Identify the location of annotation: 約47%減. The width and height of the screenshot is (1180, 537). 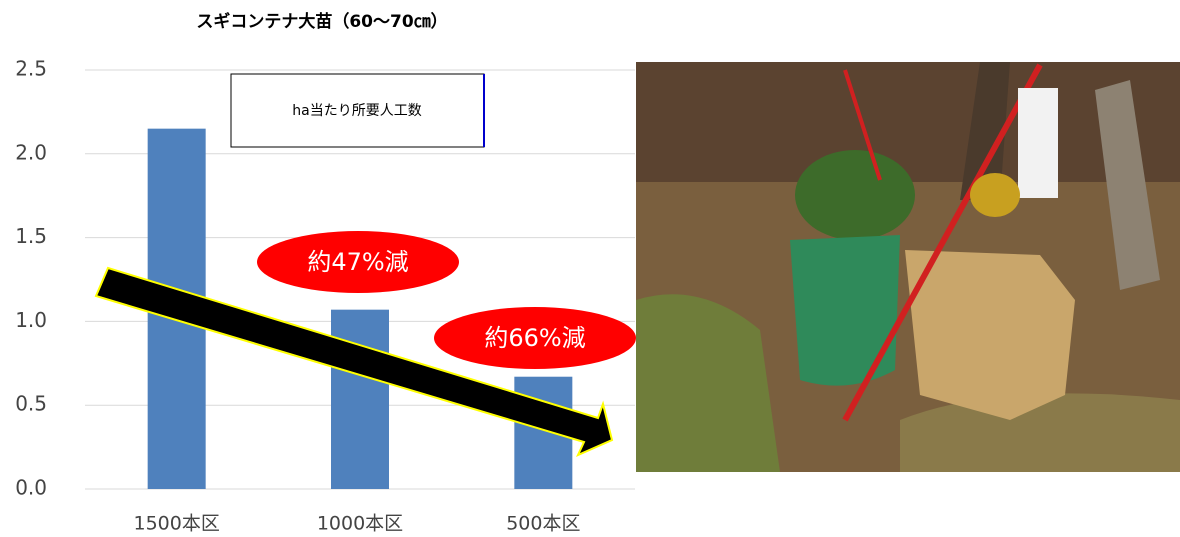
(357, 262).